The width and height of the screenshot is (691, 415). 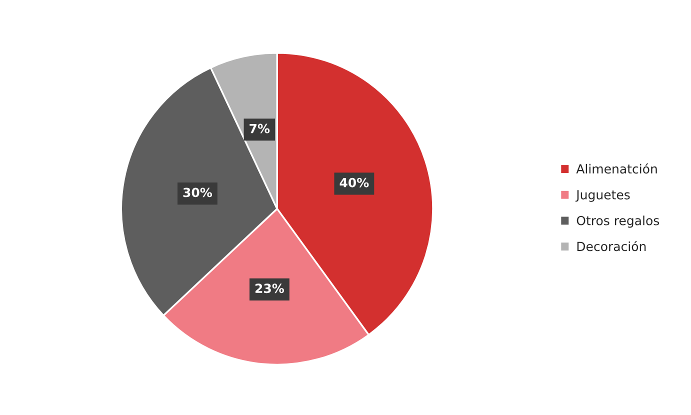 What do you see at coordinates (354, 183) in the screenshot?
I see `data-label: 40%` at bounding box center [354, 183].